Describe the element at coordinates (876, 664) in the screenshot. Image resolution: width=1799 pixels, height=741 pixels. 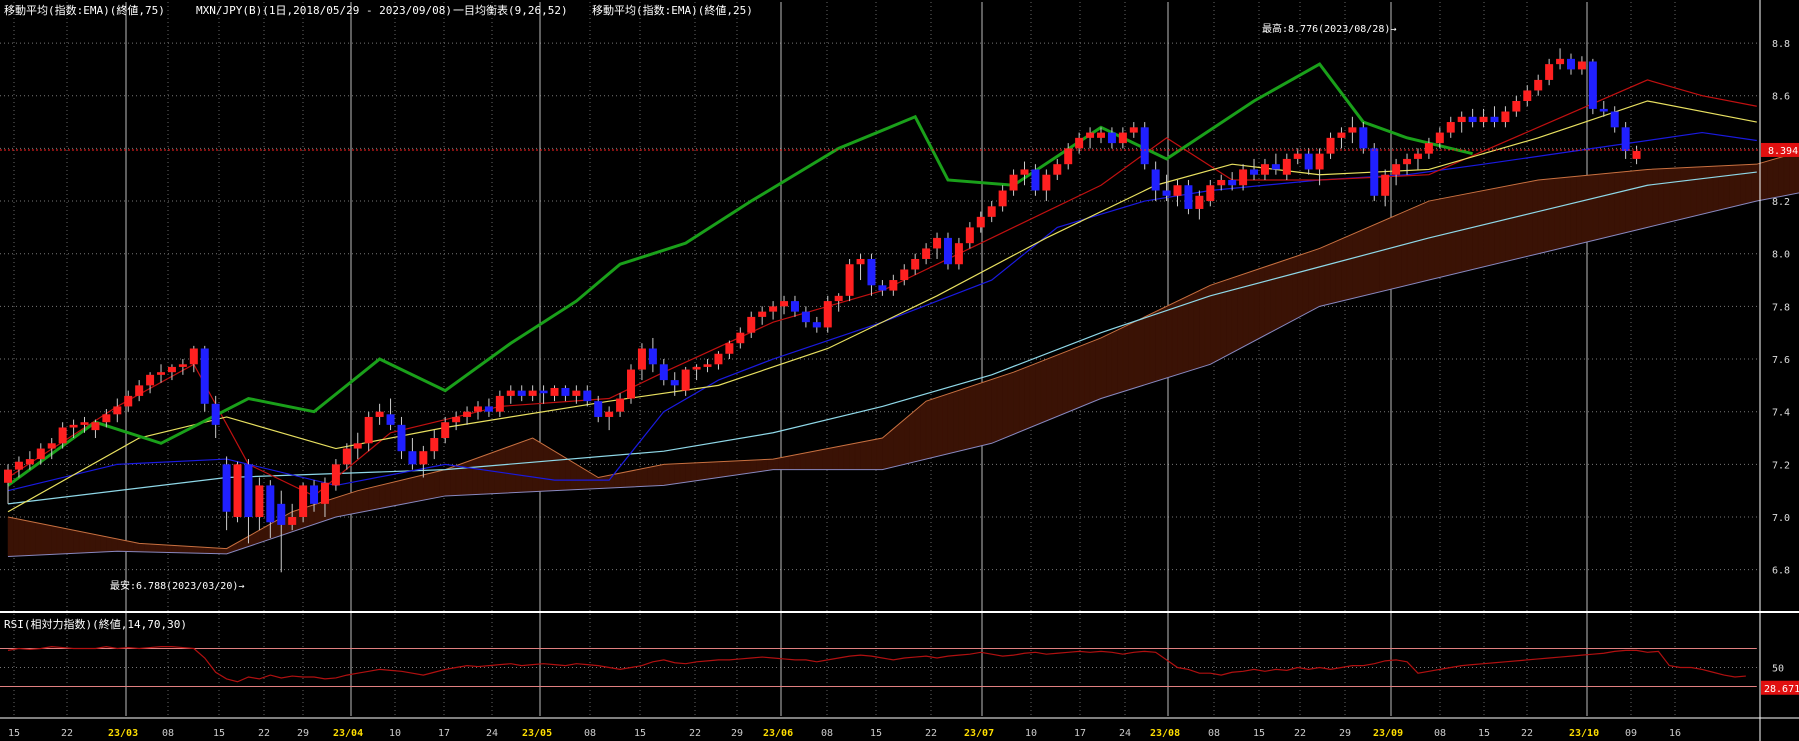
I see `rsi-line` at that location.